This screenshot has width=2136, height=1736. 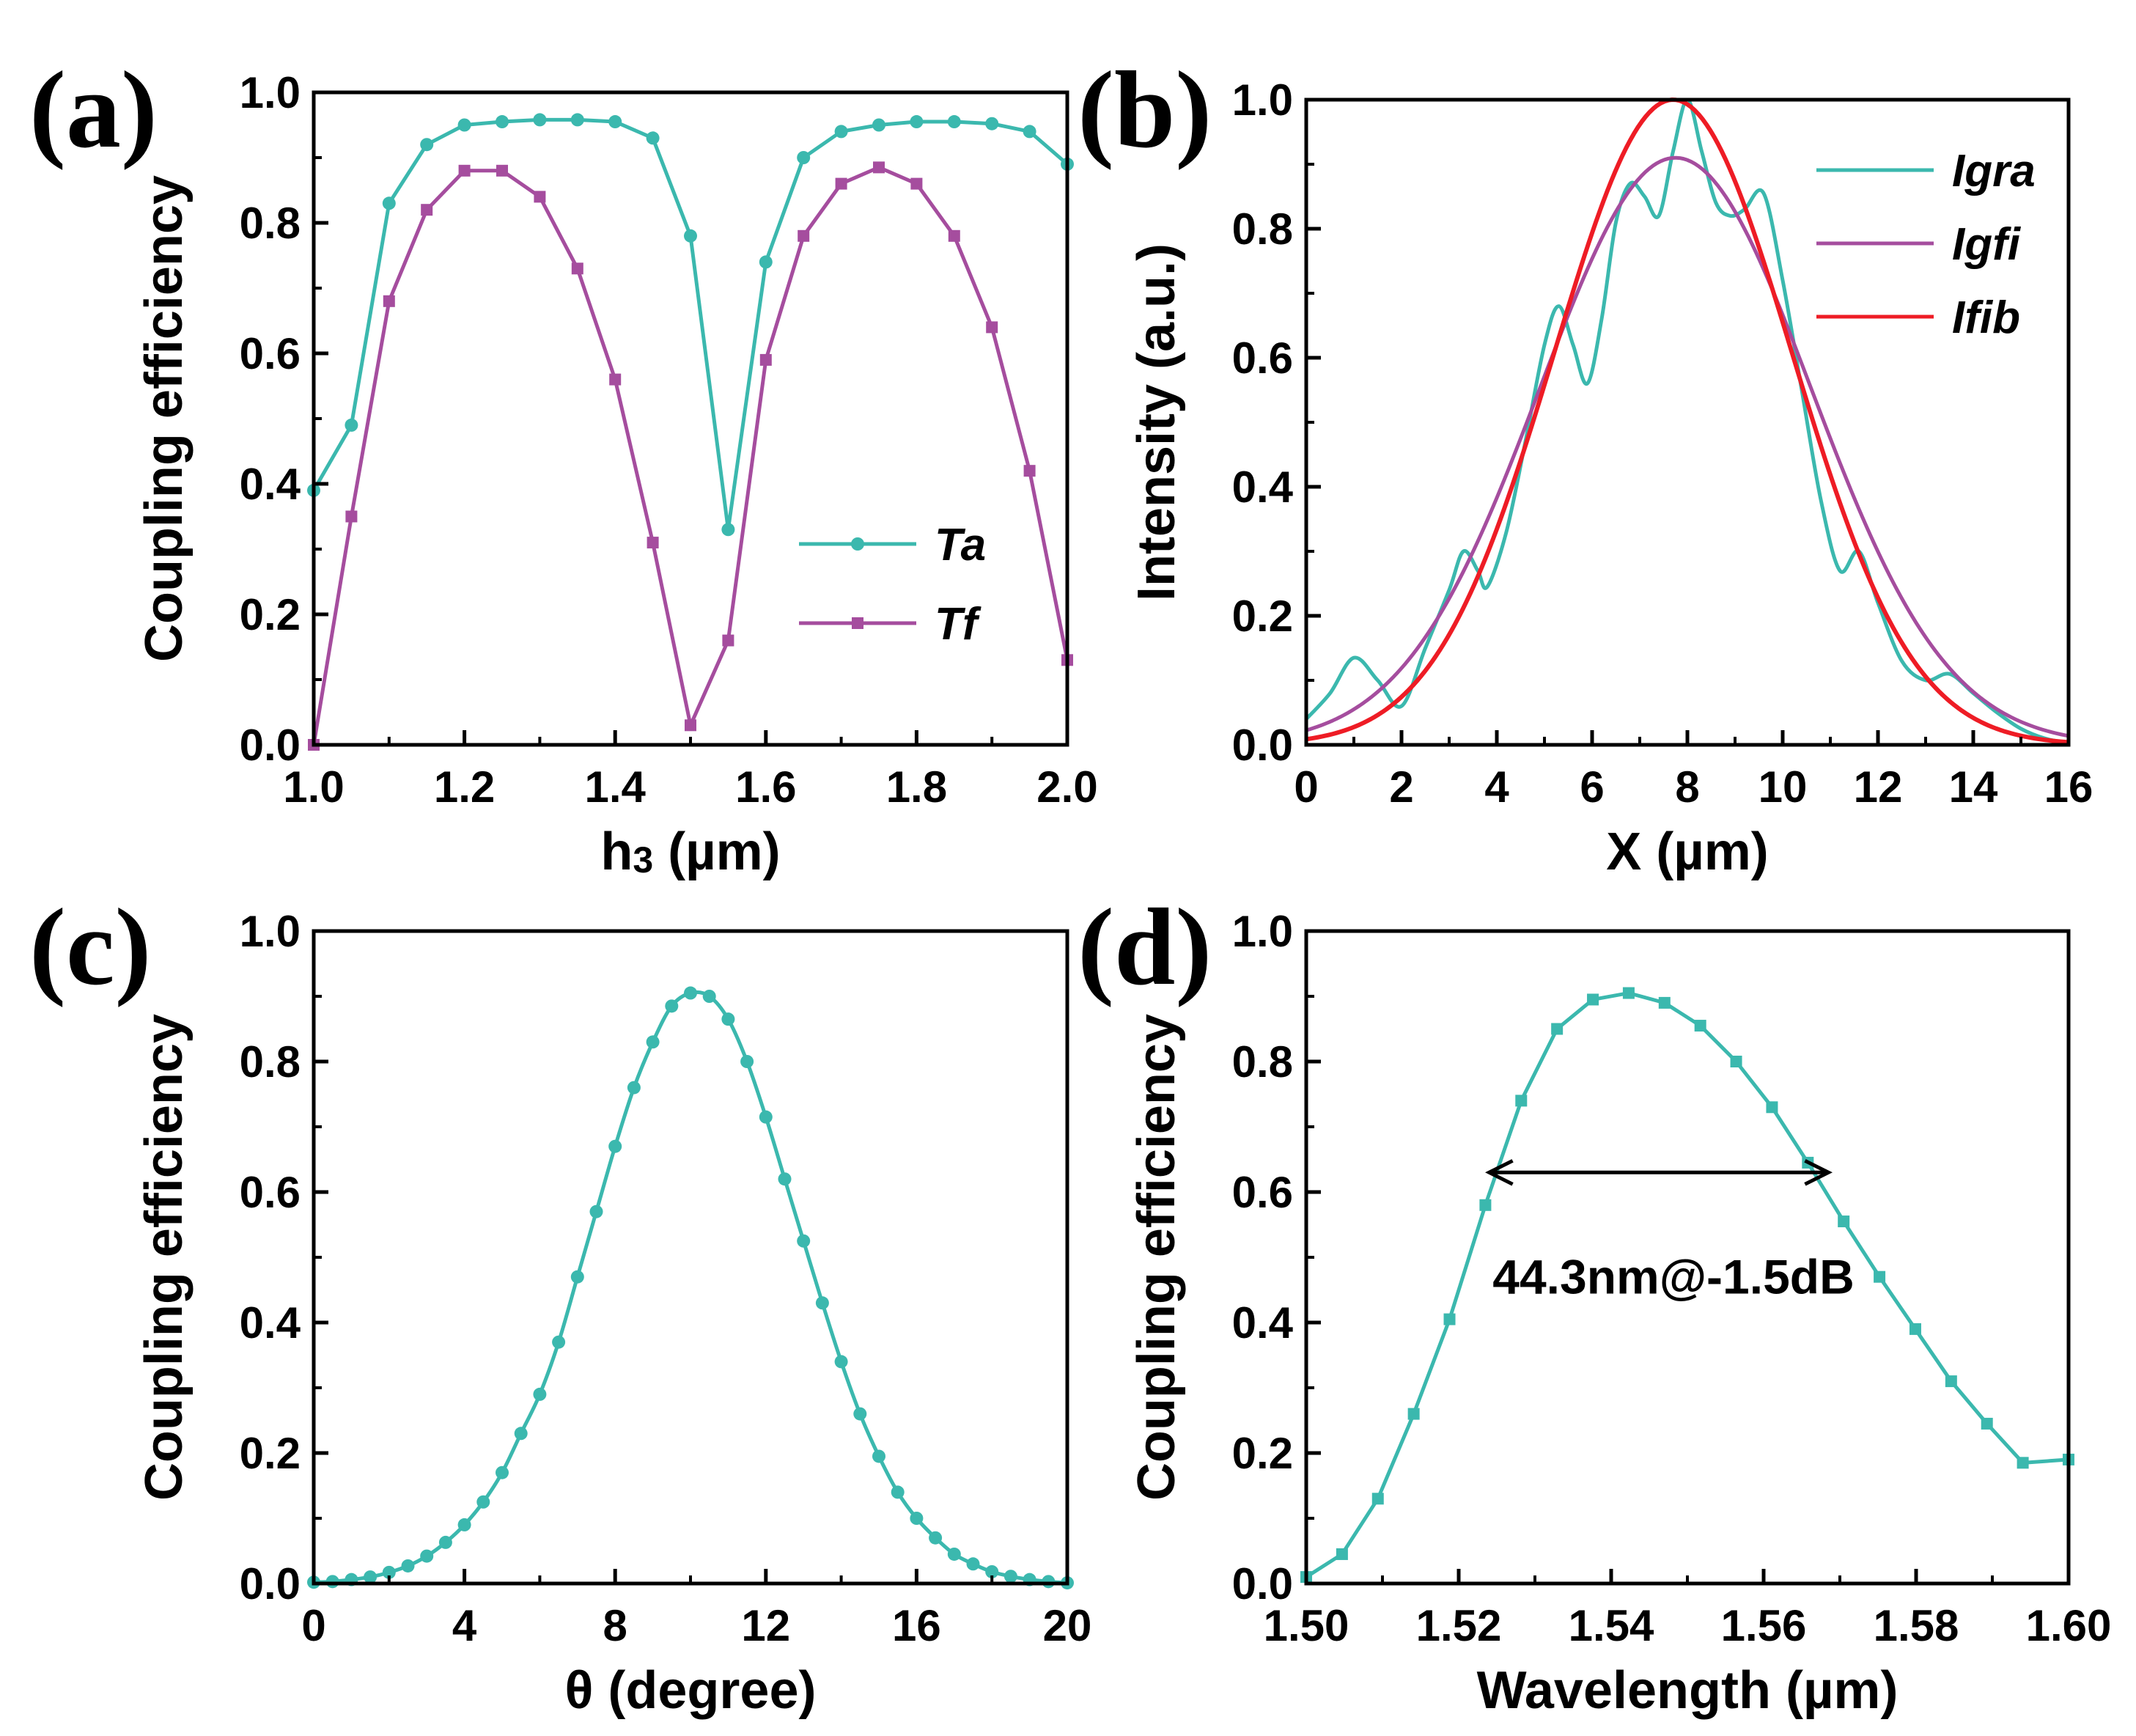 I want to click on series-line-Igra, so click(x=1687, y=421).